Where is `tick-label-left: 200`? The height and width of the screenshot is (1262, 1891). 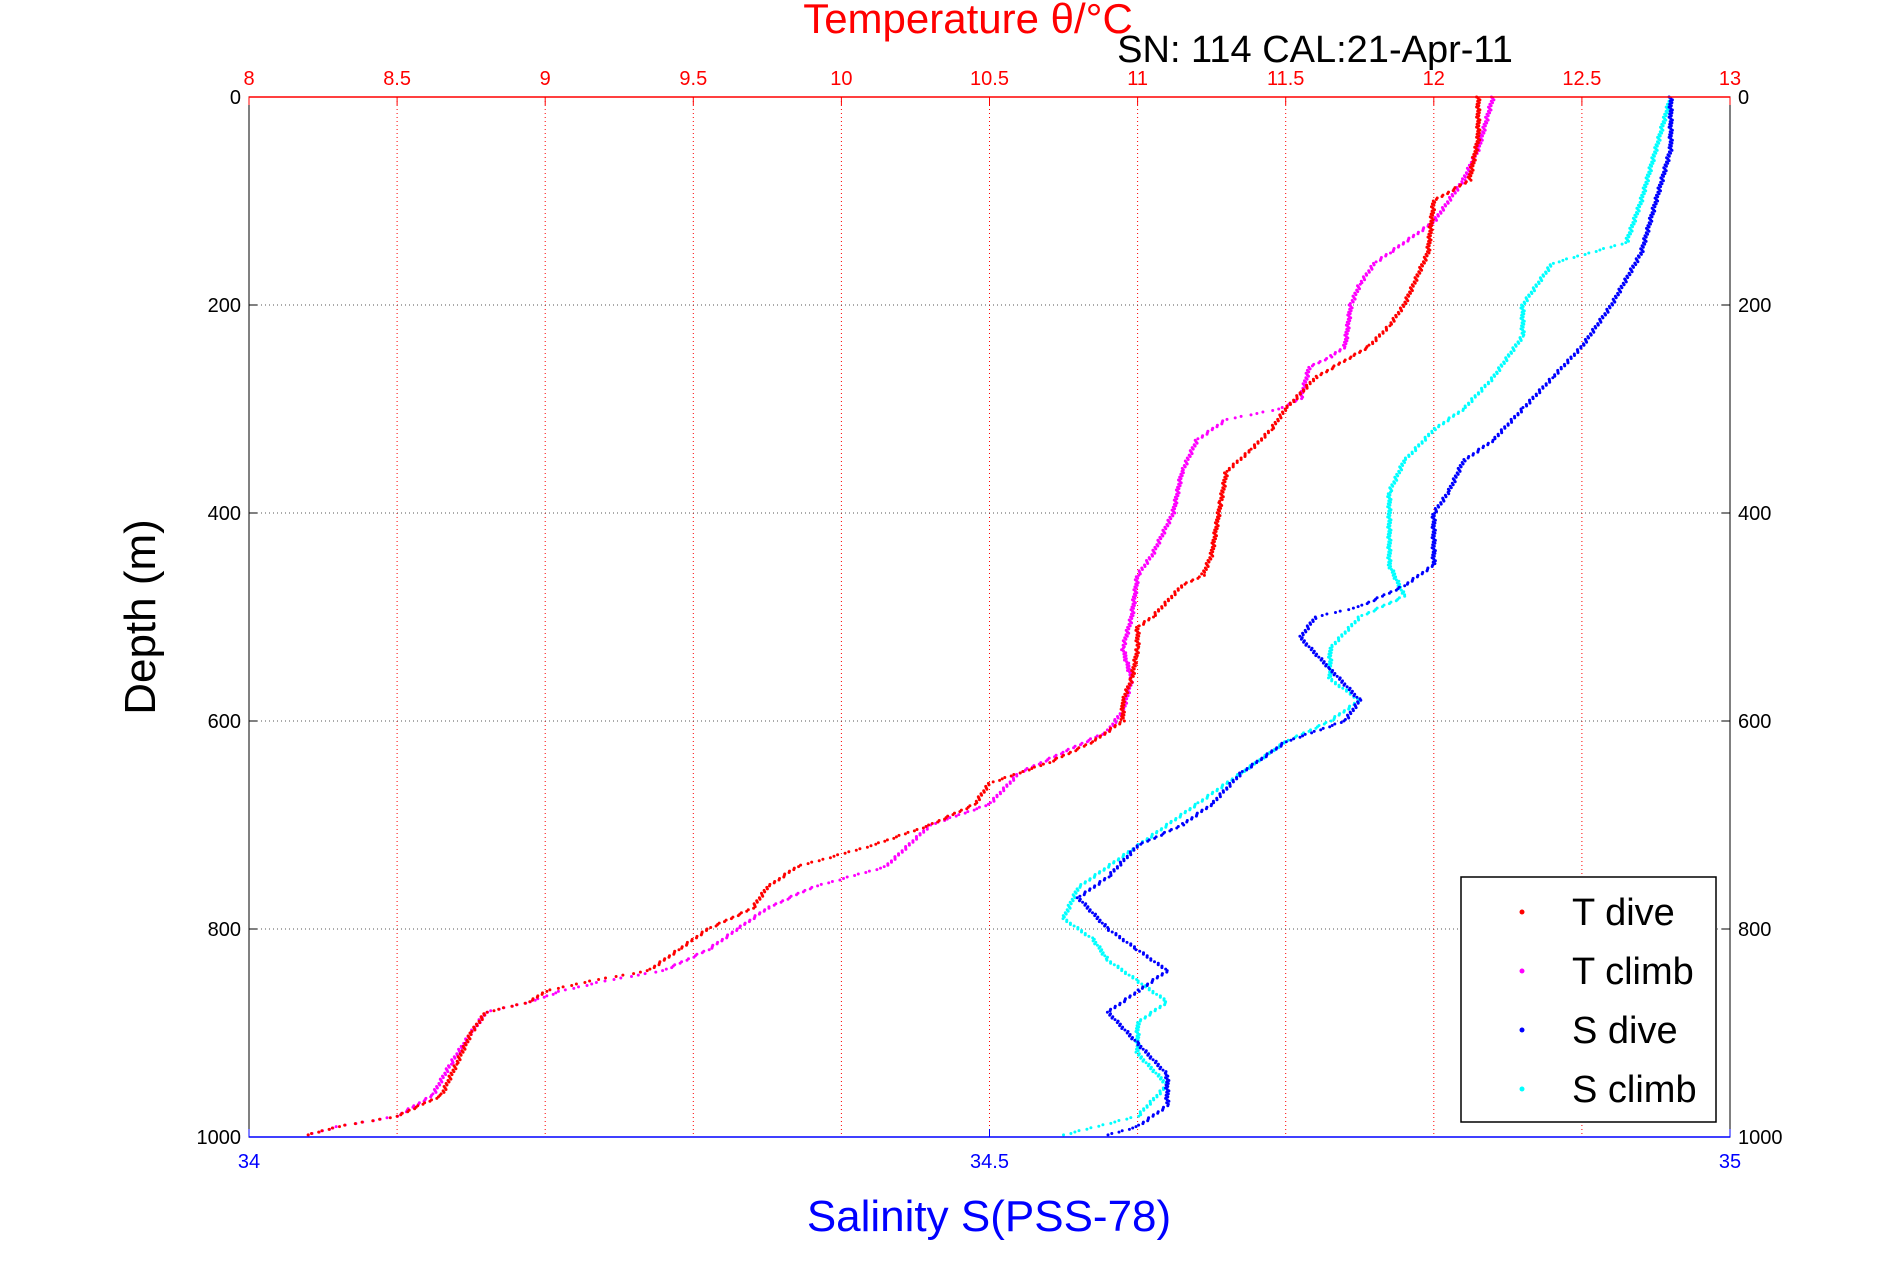 tick-label-left: 200 is located at coordinates (224, 306).